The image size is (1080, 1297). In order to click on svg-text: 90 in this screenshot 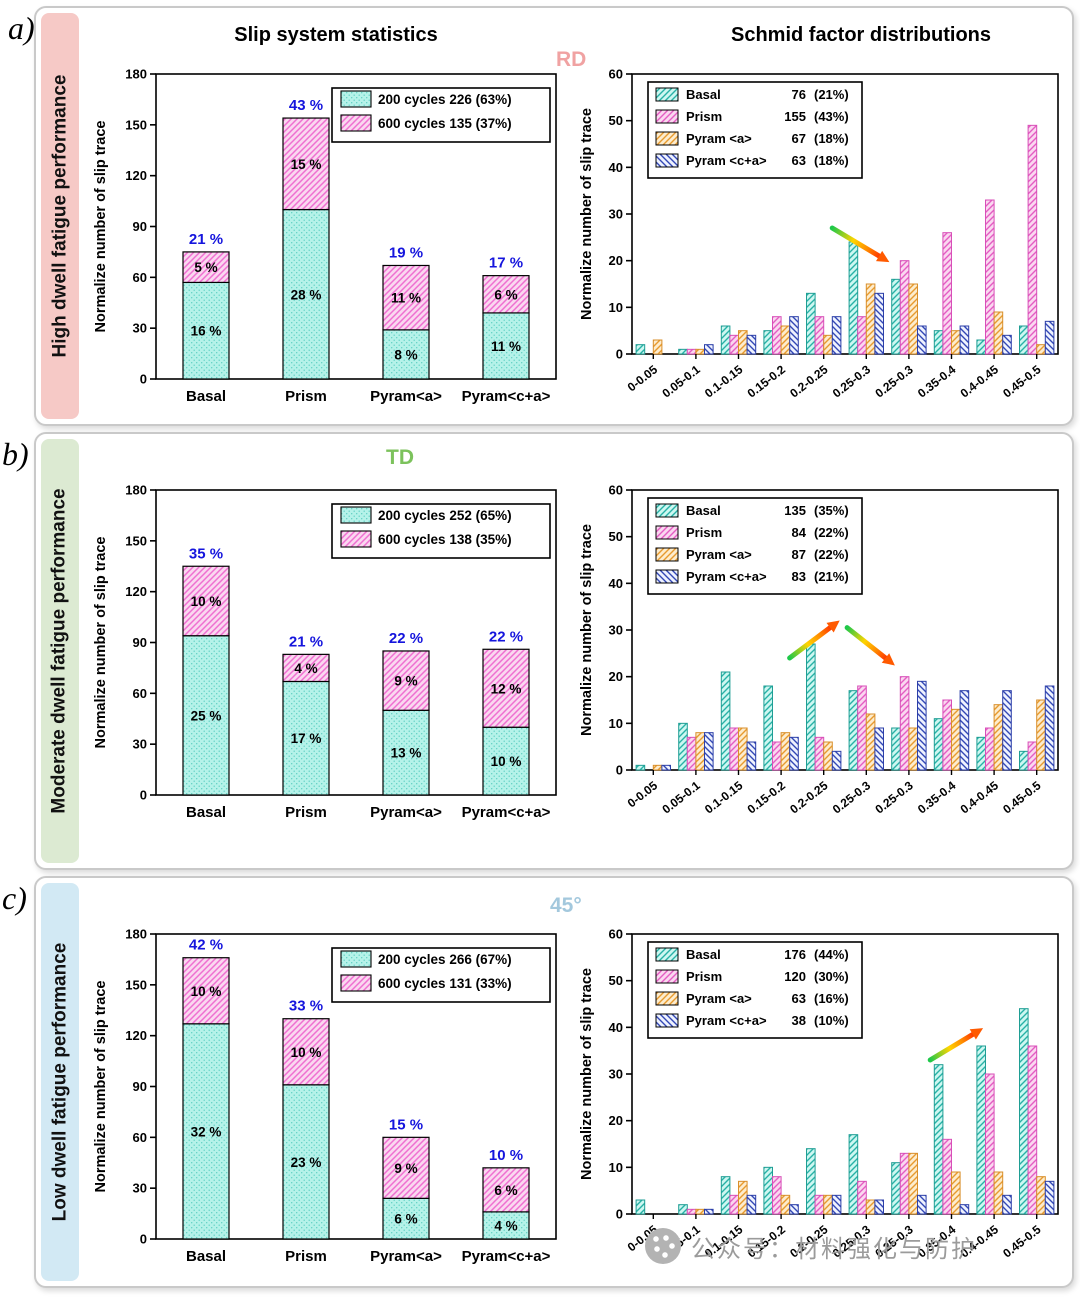, I will do `click(140, 1086)`.